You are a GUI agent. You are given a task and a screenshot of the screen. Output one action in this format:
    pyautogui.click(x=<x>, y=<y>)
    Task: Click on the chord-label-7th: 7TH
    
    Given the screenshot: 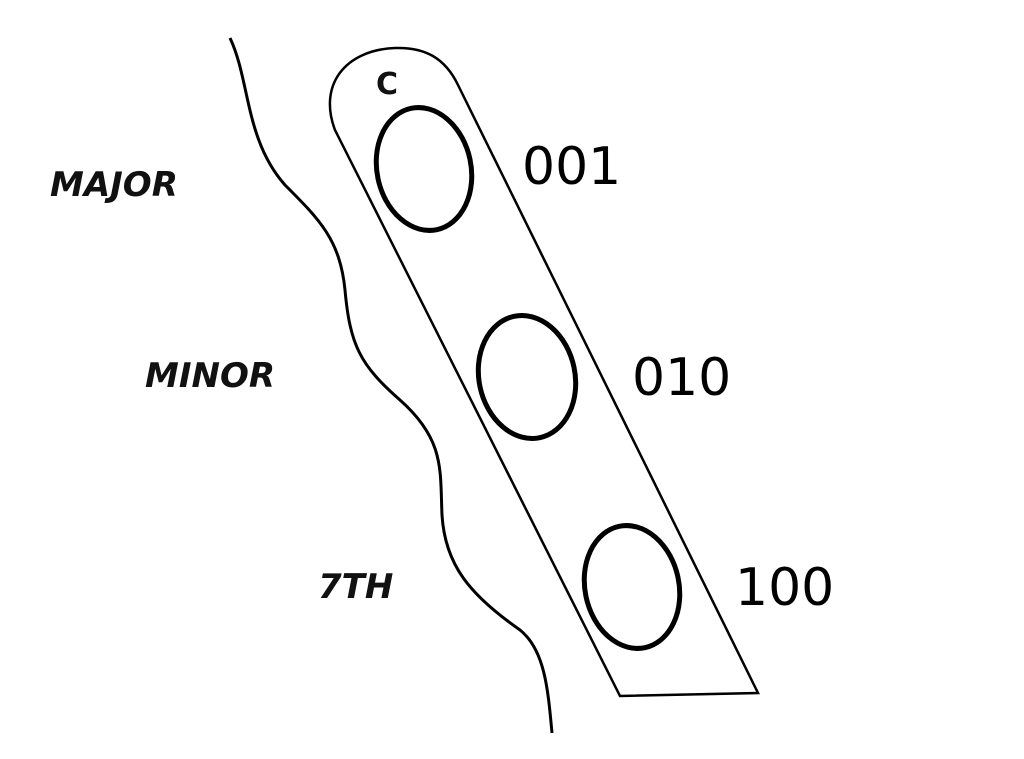 What is the action you would take?
    pyautogui.click(x=355, y=587)
    